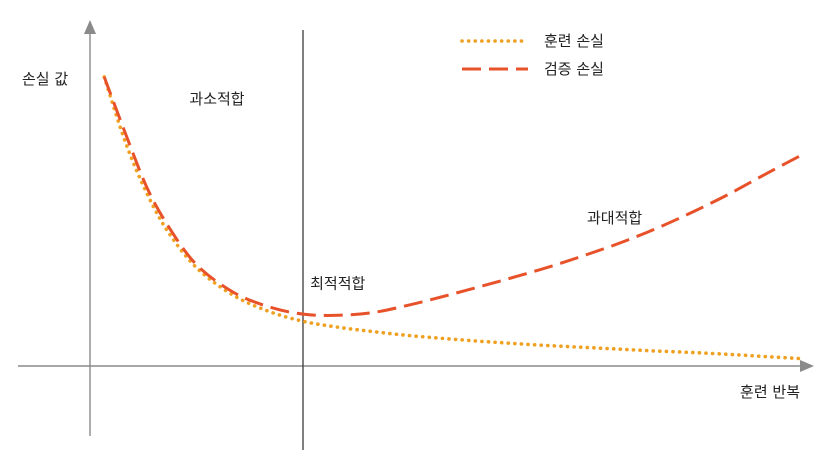 Image resolution: width=819 pixels, height=468 pixels. What do you see at coordinates (216, 99) in the screenshot?
I see `annotation-underfitting: 과소적합` at bounding box center [216, 99].